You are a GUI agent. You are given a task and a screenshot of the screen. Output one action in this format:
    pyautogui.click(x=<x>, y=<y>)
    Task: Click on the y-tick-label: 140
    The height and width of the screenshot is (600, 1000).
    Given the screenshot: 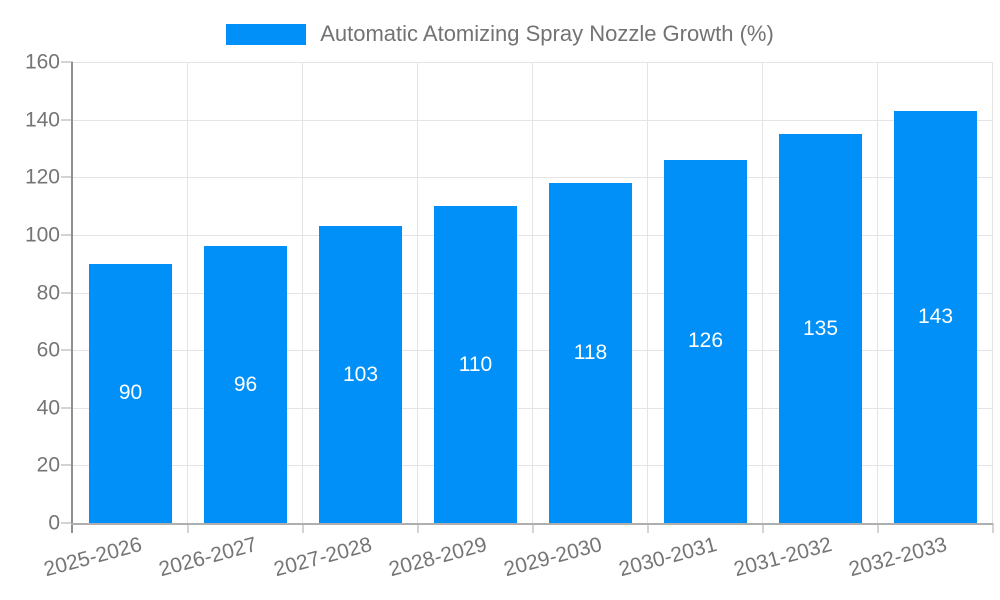 What is the action you would take?
    pyautogui.click(x=42, y=120)
    